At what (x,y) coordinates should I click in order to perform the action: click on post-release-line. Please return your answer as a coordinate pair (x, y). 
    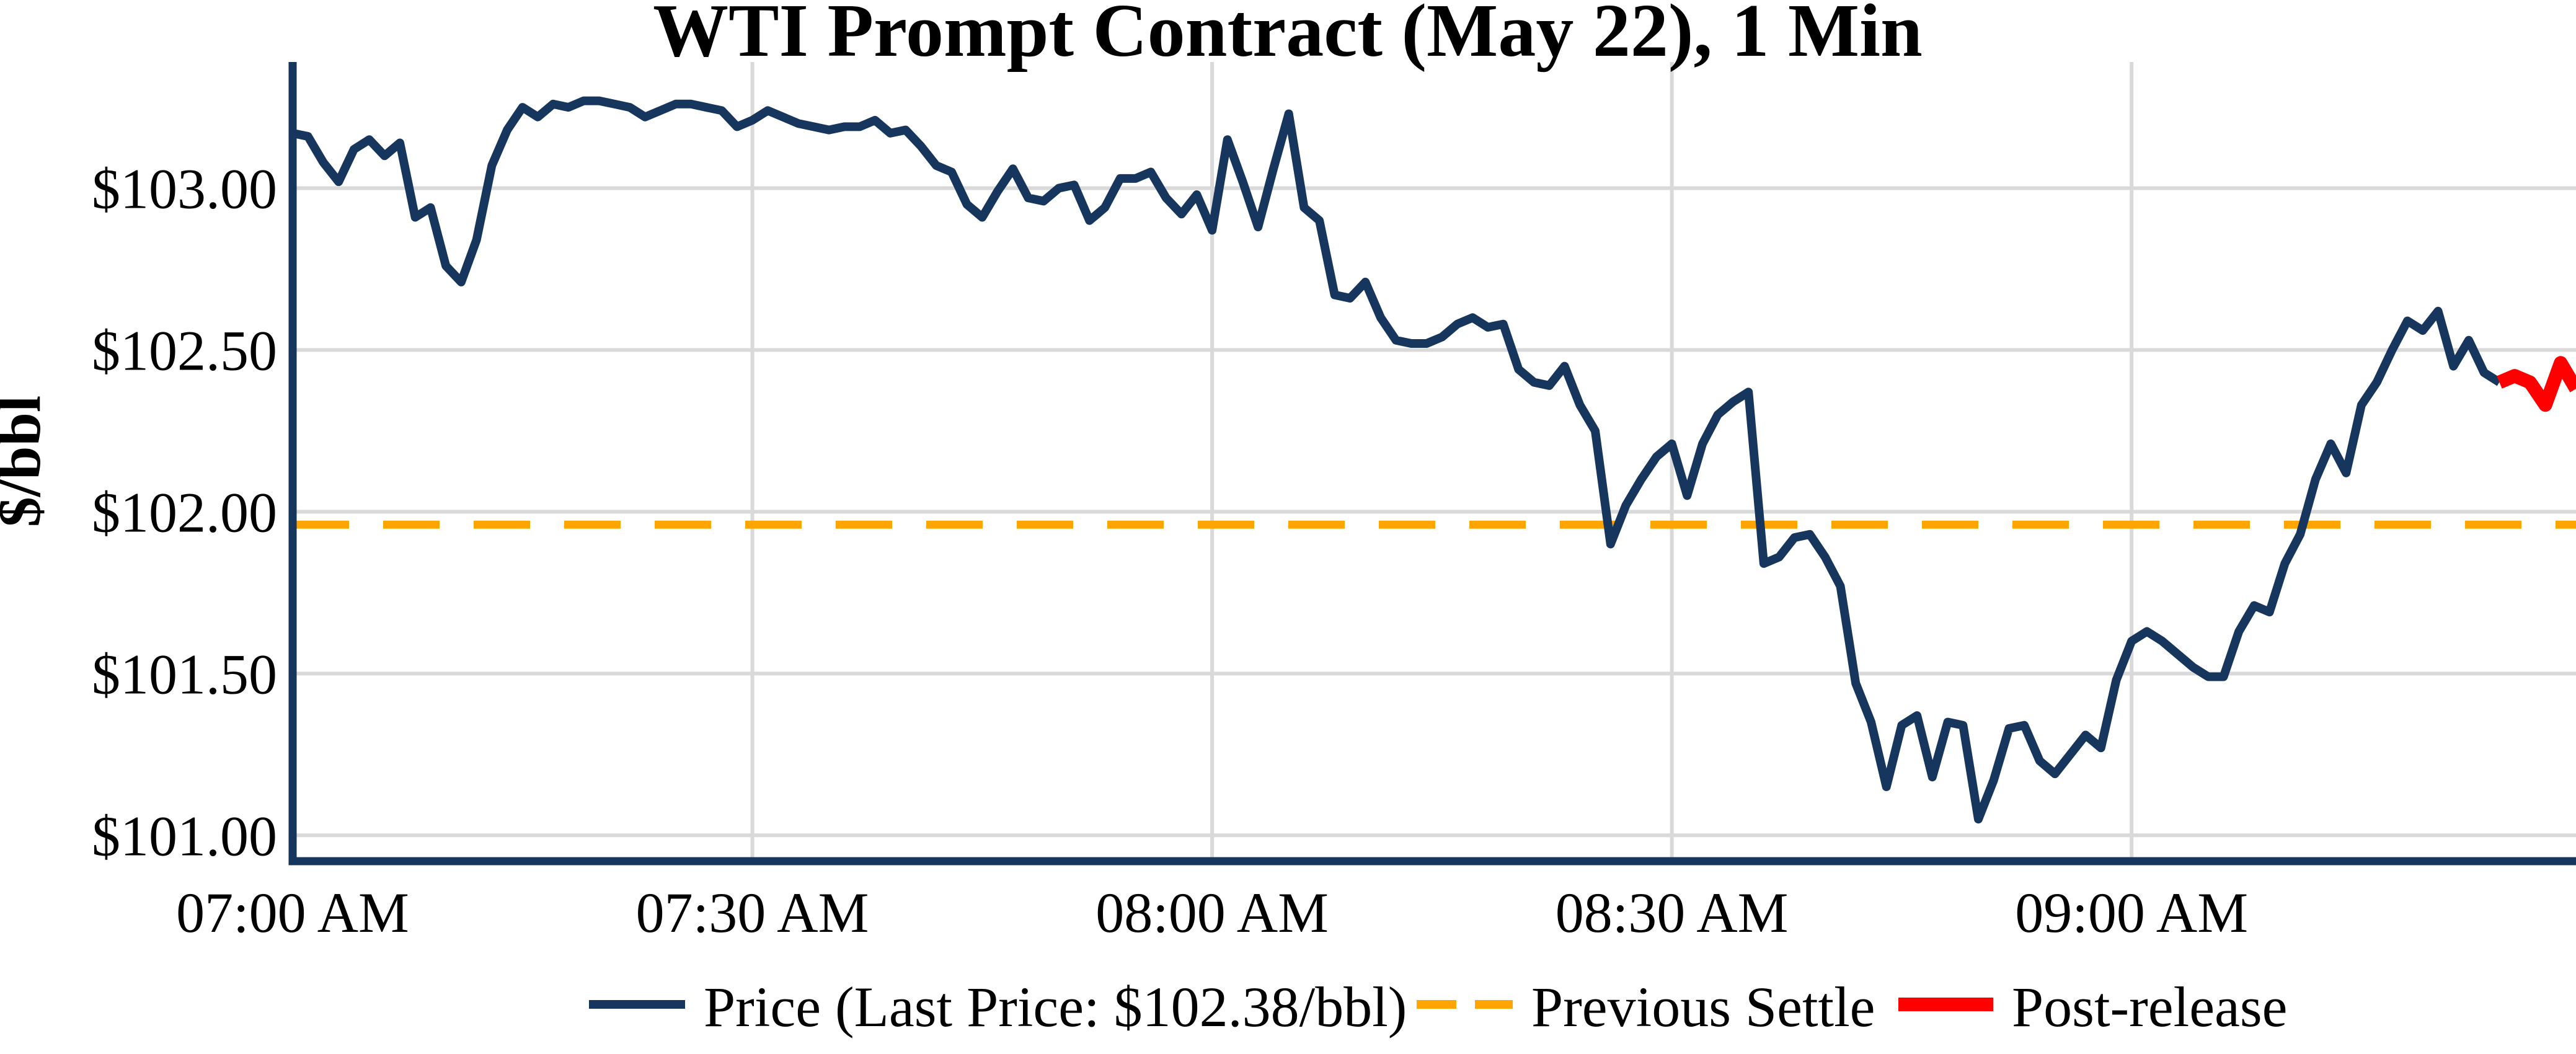
    Looking at the image, I should click on (2536, 384).